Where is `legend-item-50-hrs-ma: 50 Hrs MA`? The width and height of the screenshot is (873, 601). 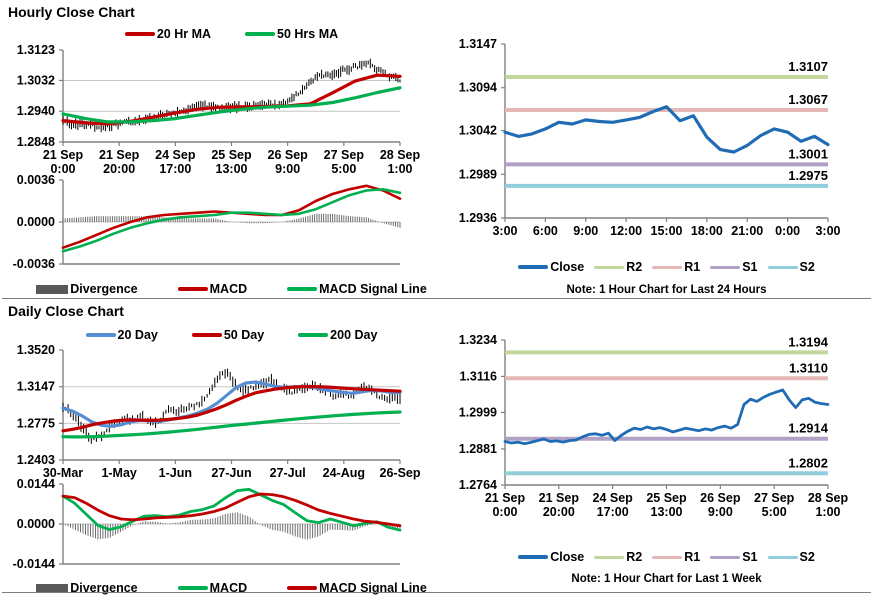
legend-item-50-hrs-ma: 50 Hrs MA is located at coordinates (291, 34).